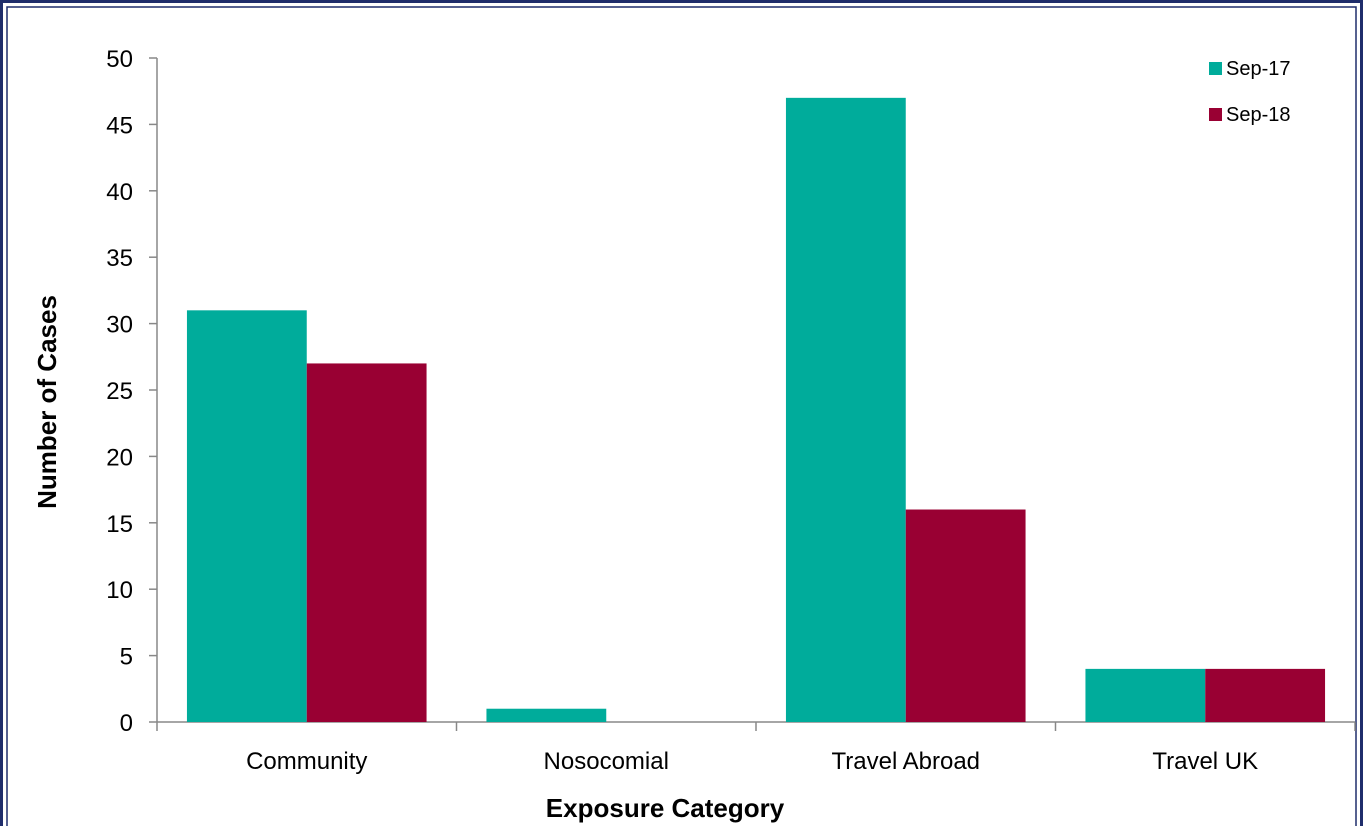 Image resolution: width=1363 pixels, height=826 pixels. I want to click on x-tick-label: Community, so click(306, 761).